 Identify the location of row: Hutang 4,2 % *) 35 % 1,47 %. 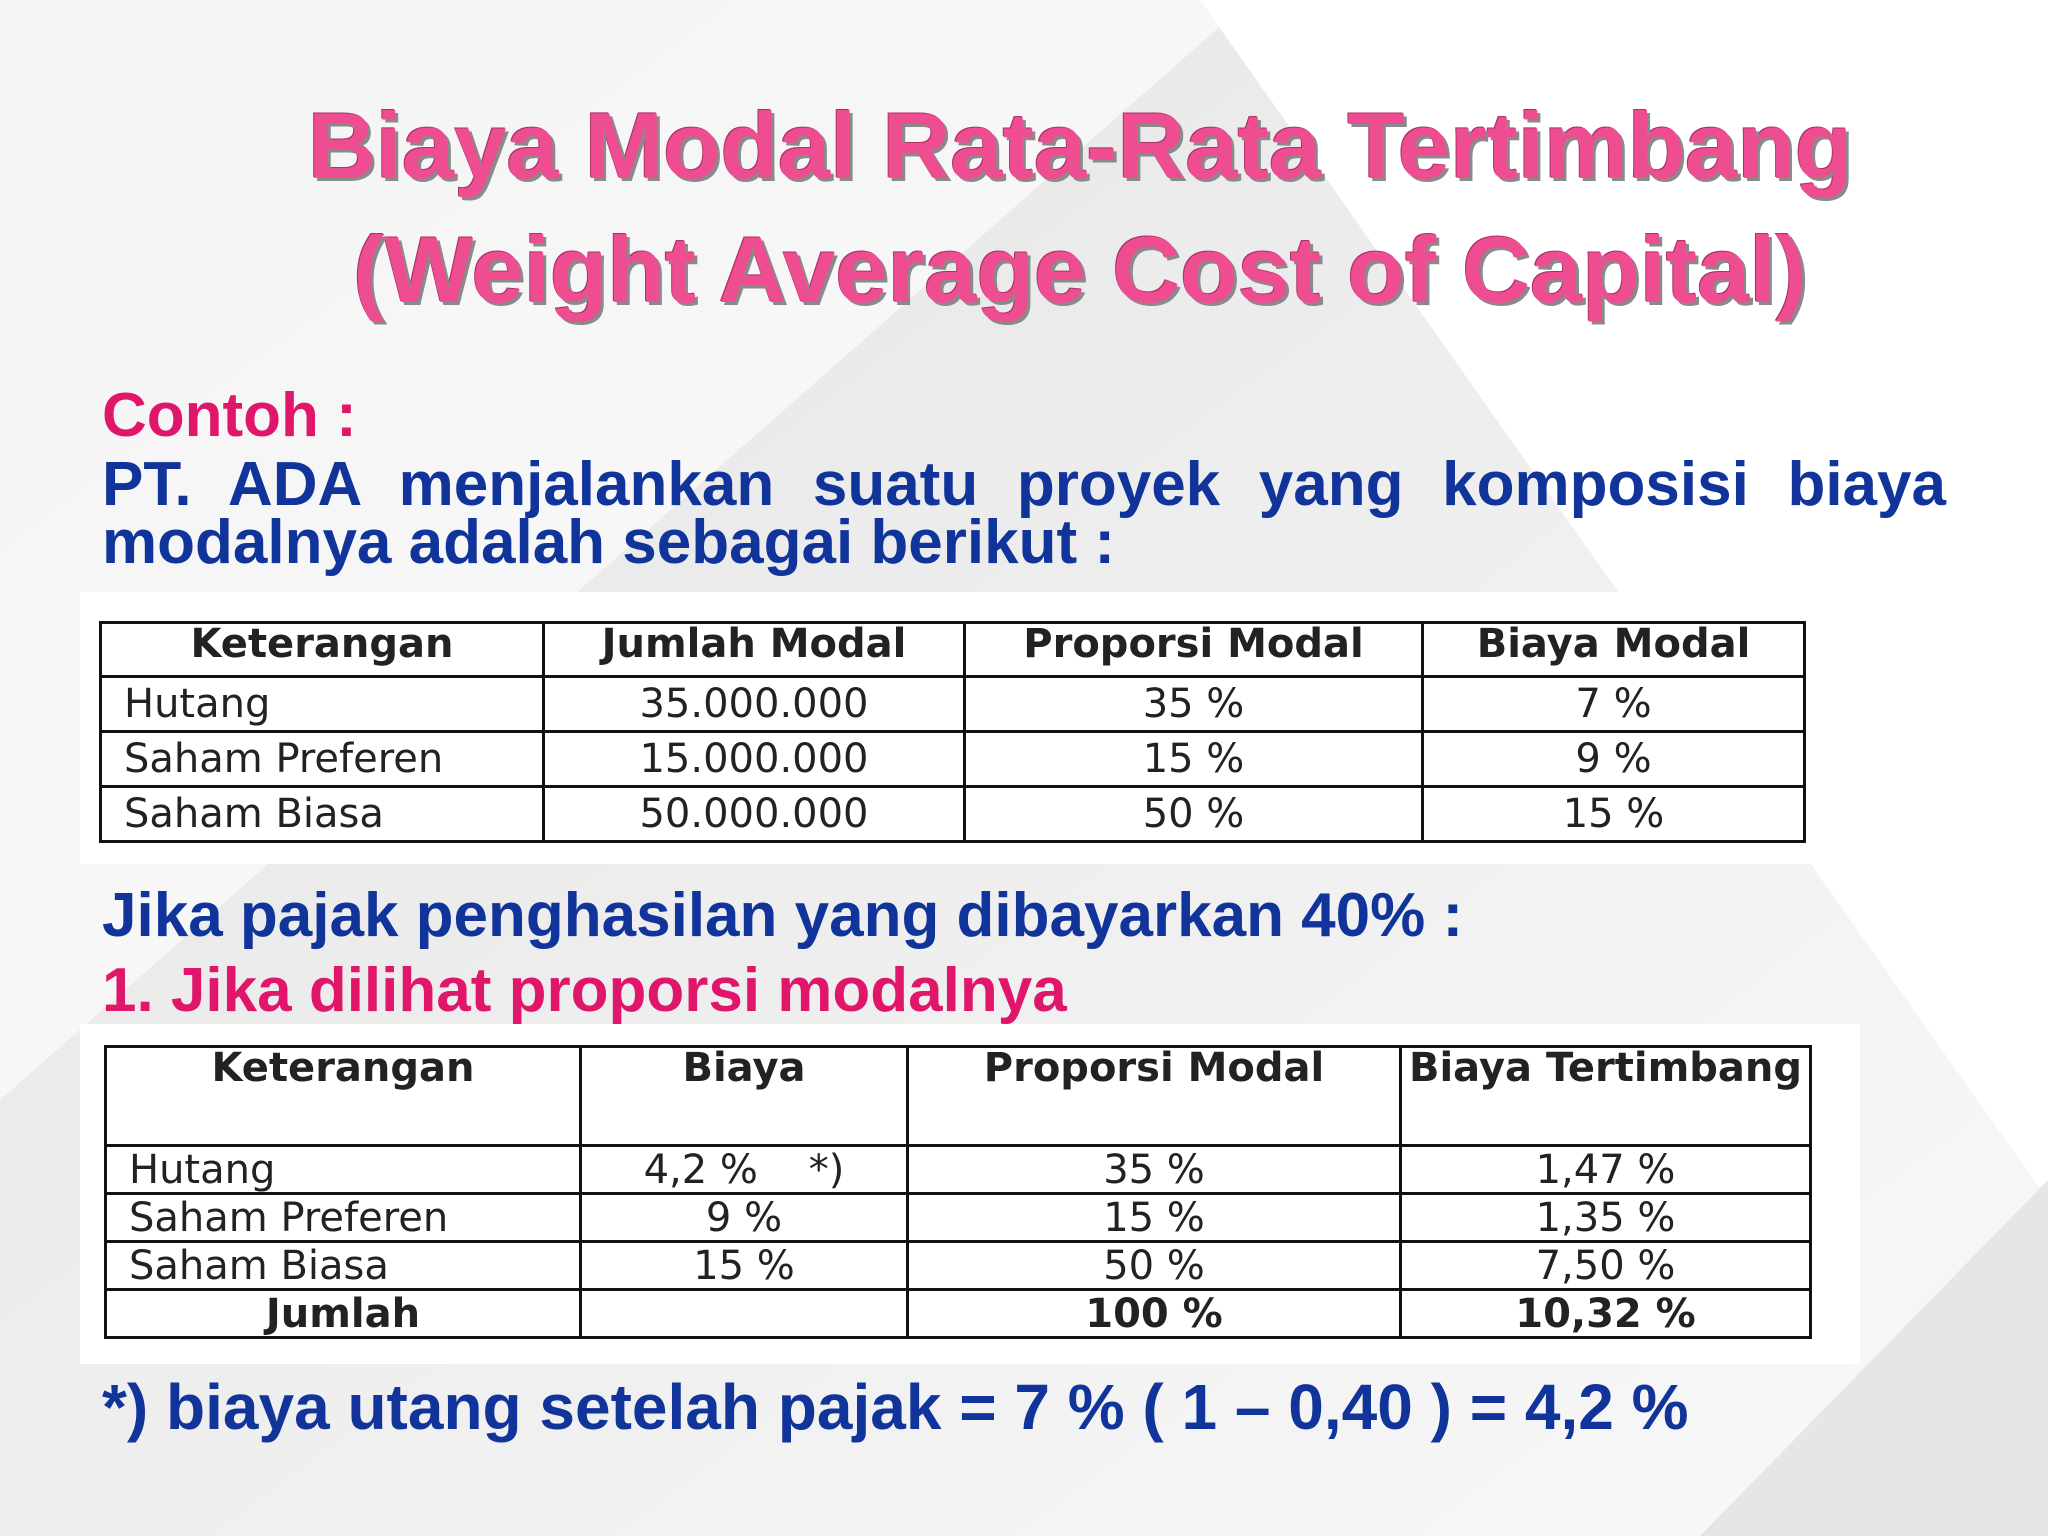
(958, 1169).